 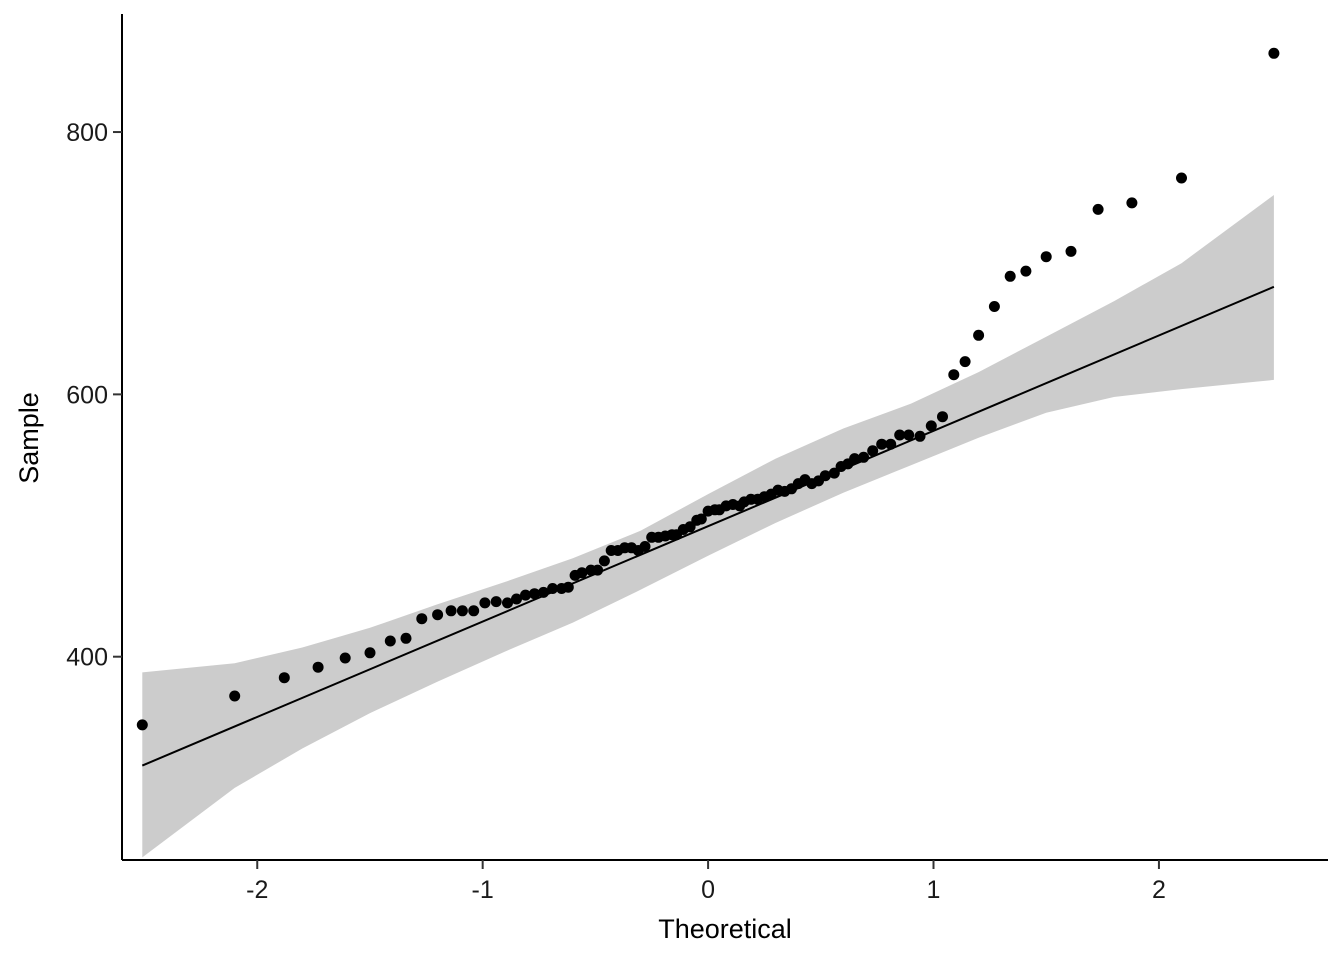 What do you see at coordinates (708, 890) in the screenshot?
I see `x-tick-label: 0` at bounding box center [708, 890].